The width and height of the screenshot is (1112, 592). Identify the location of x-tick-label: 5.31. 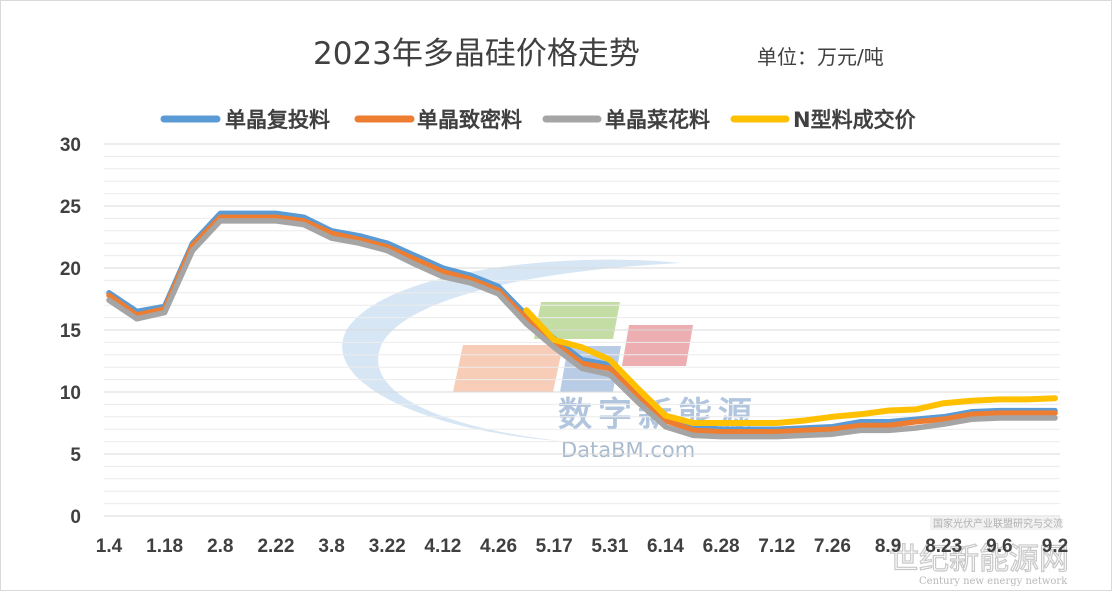
(609, 546).